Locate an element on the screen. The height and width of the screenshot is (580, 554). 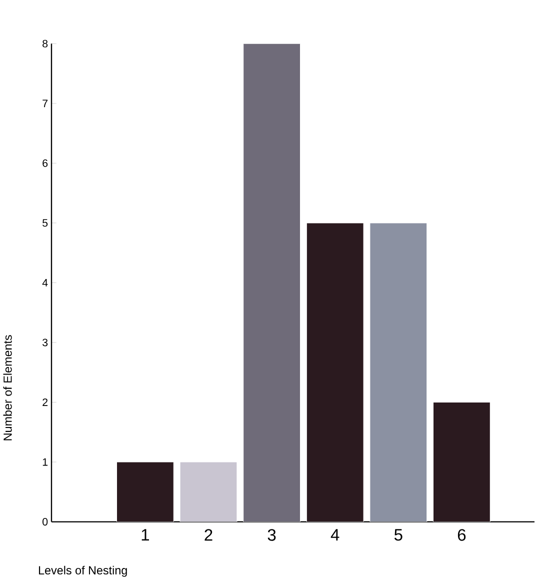
y-tick-label: 6 is located at coordinates (45, 163).